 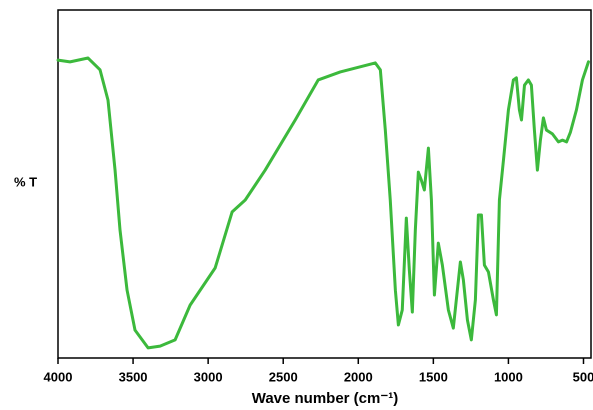 I want to click on x-tick-label: 3000, so click(x=208, y=376).